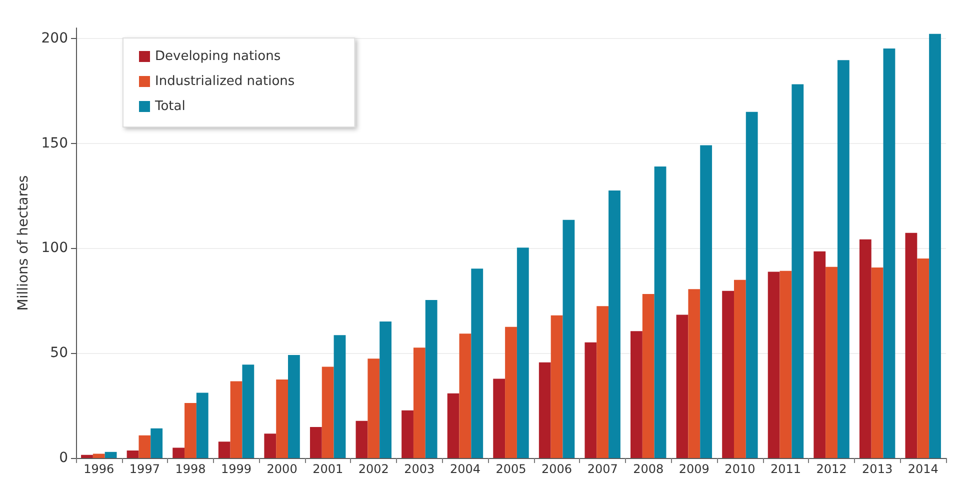 This screenshot has height=497, width=969. Describe the element at coordinates (282, 469) in the screenshot. I see `x-tick-label: 2000` at that location.